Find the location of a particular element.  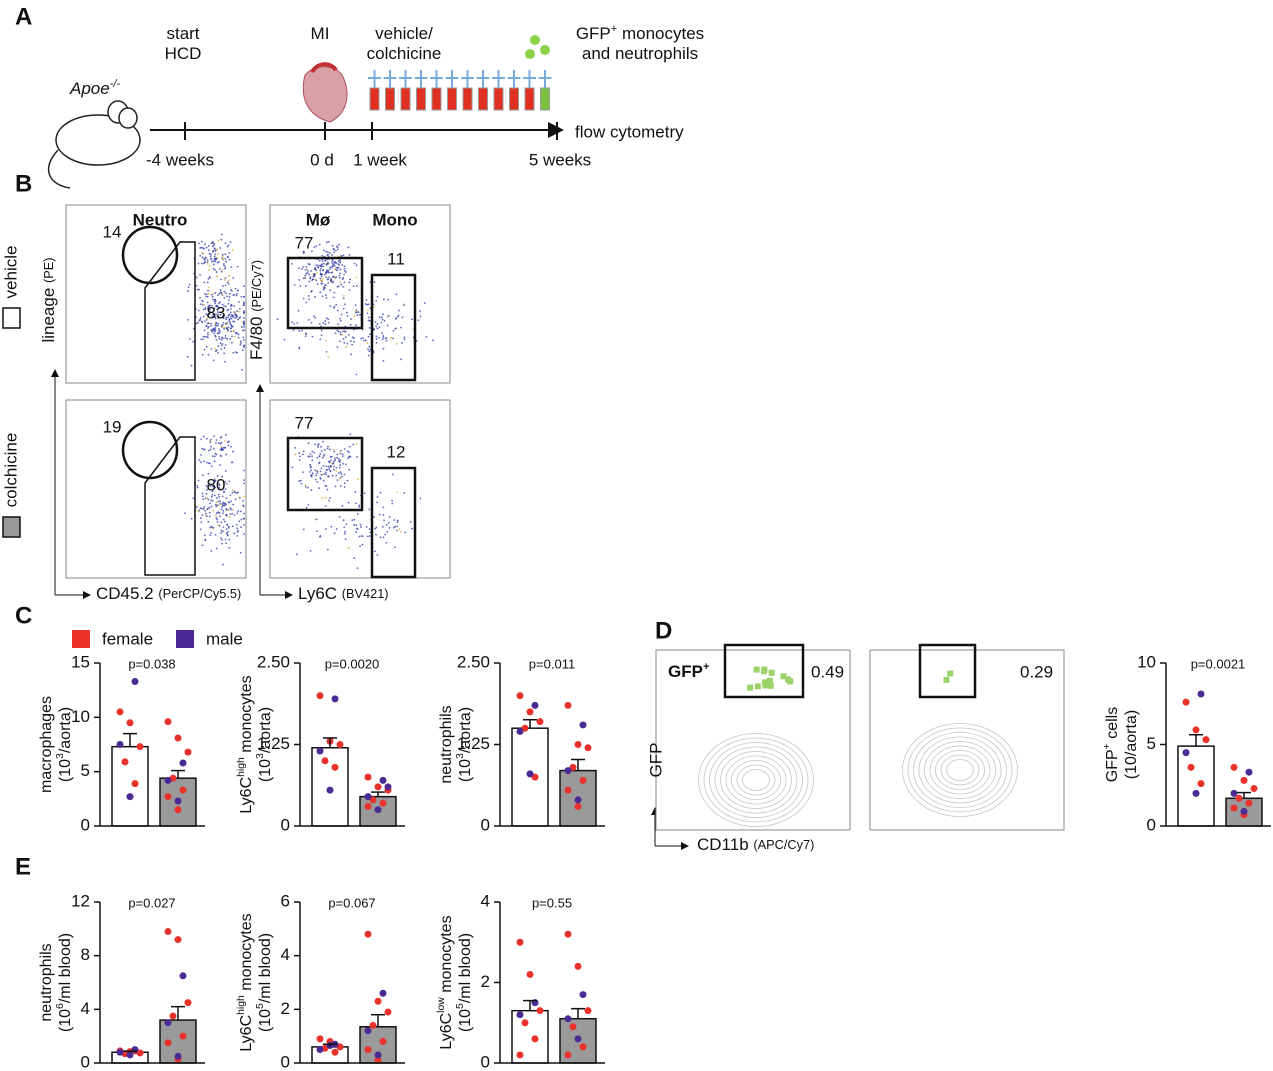

y-tick-label: 4 is located at coordinates (285, 954).